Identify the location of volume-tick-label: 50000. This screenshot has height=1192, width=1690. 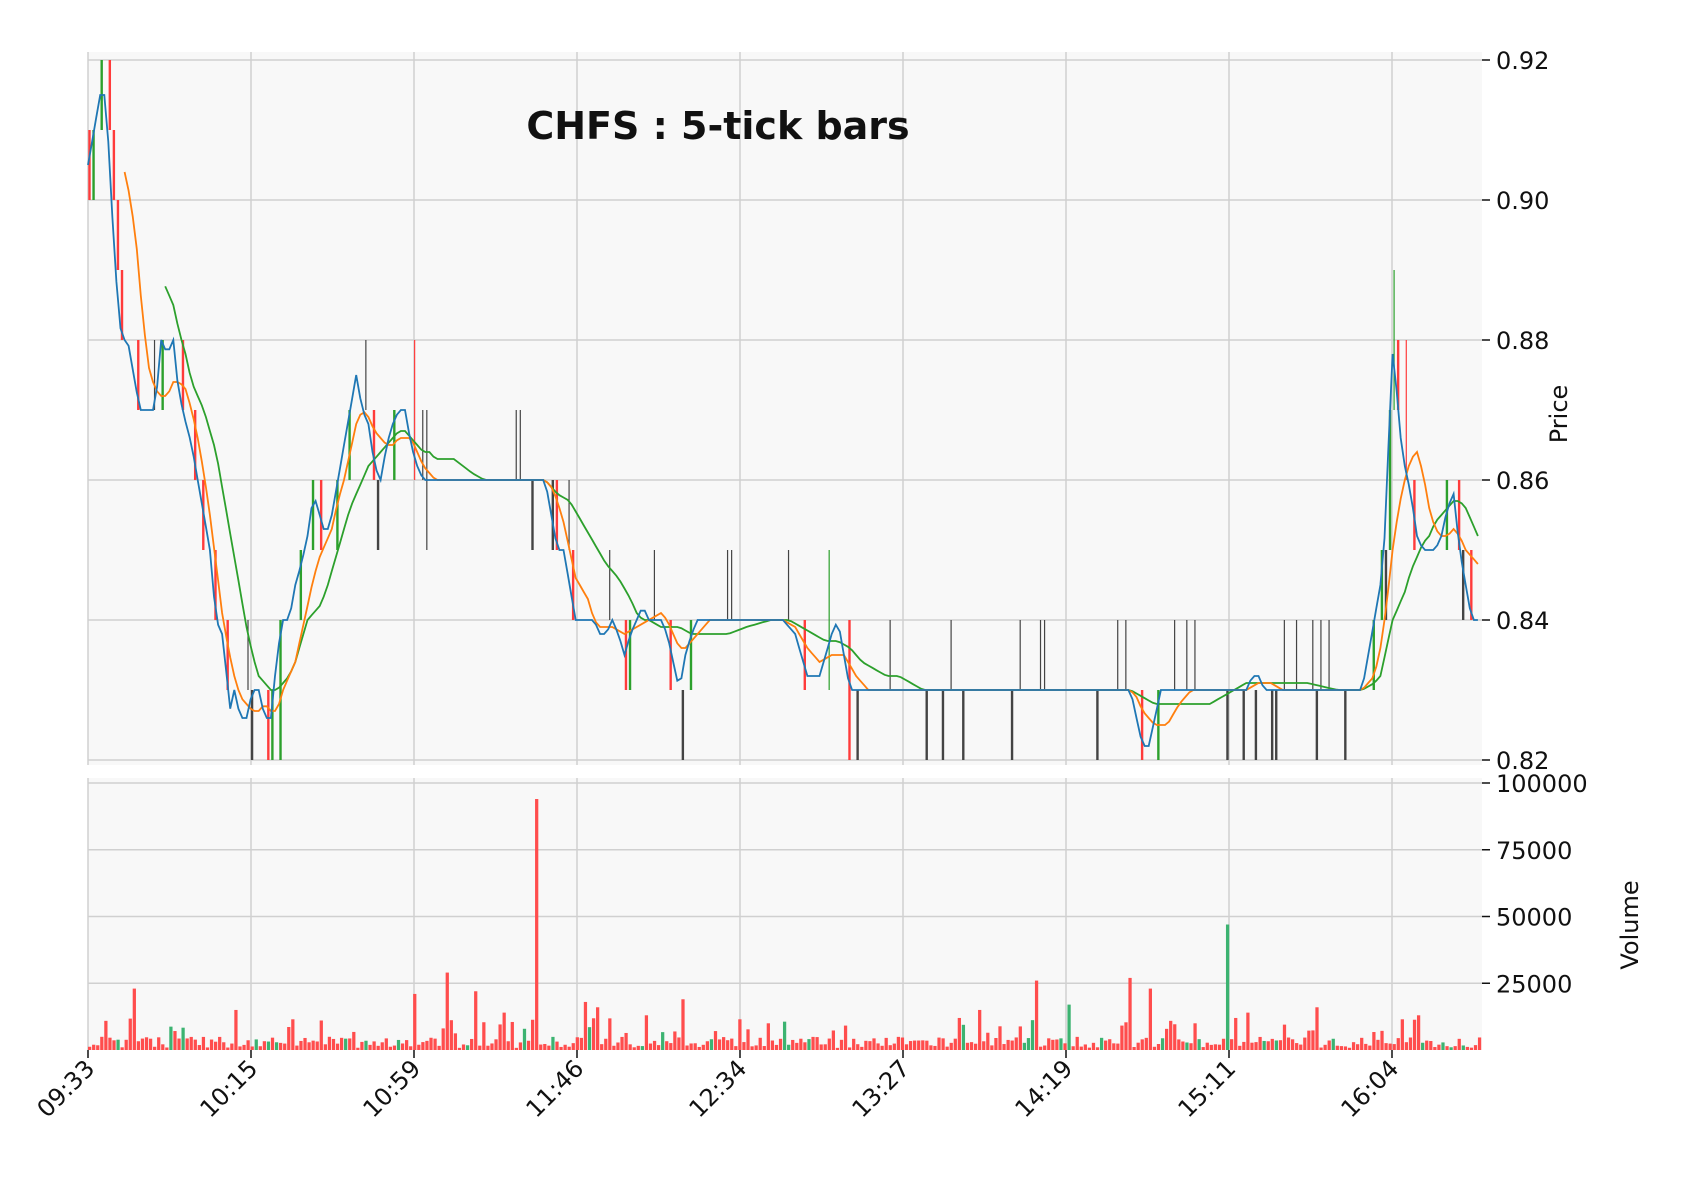
(1534, 918).